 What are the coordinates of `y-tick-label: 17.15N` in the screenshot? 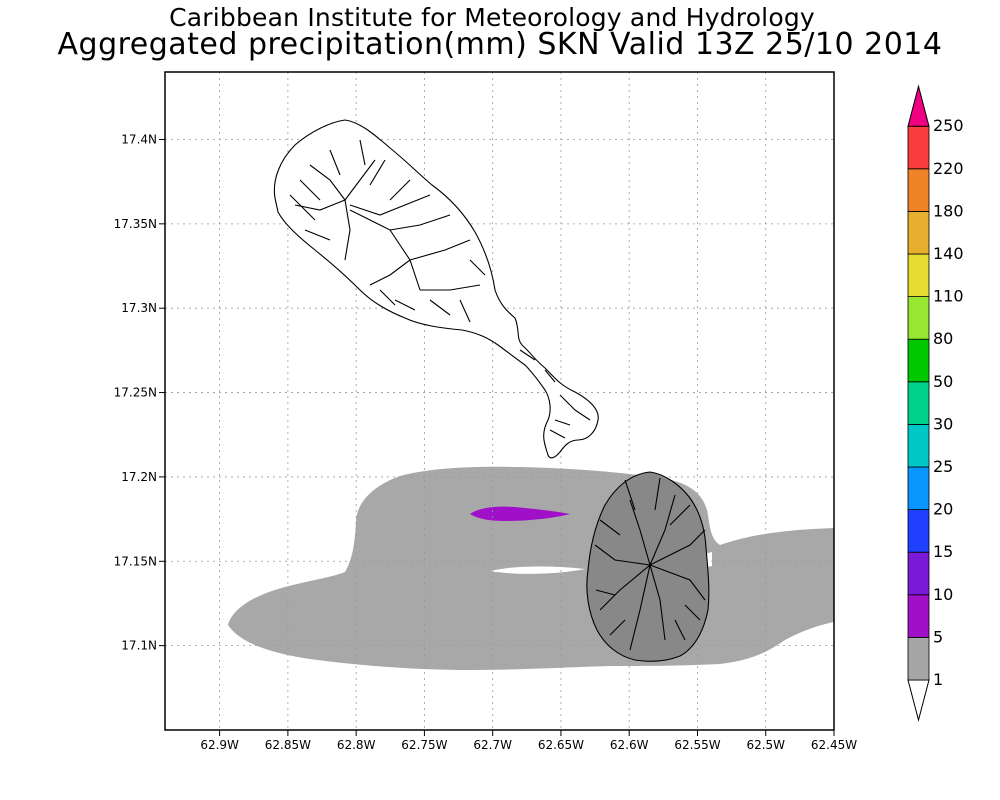 It's located at (135, 561).